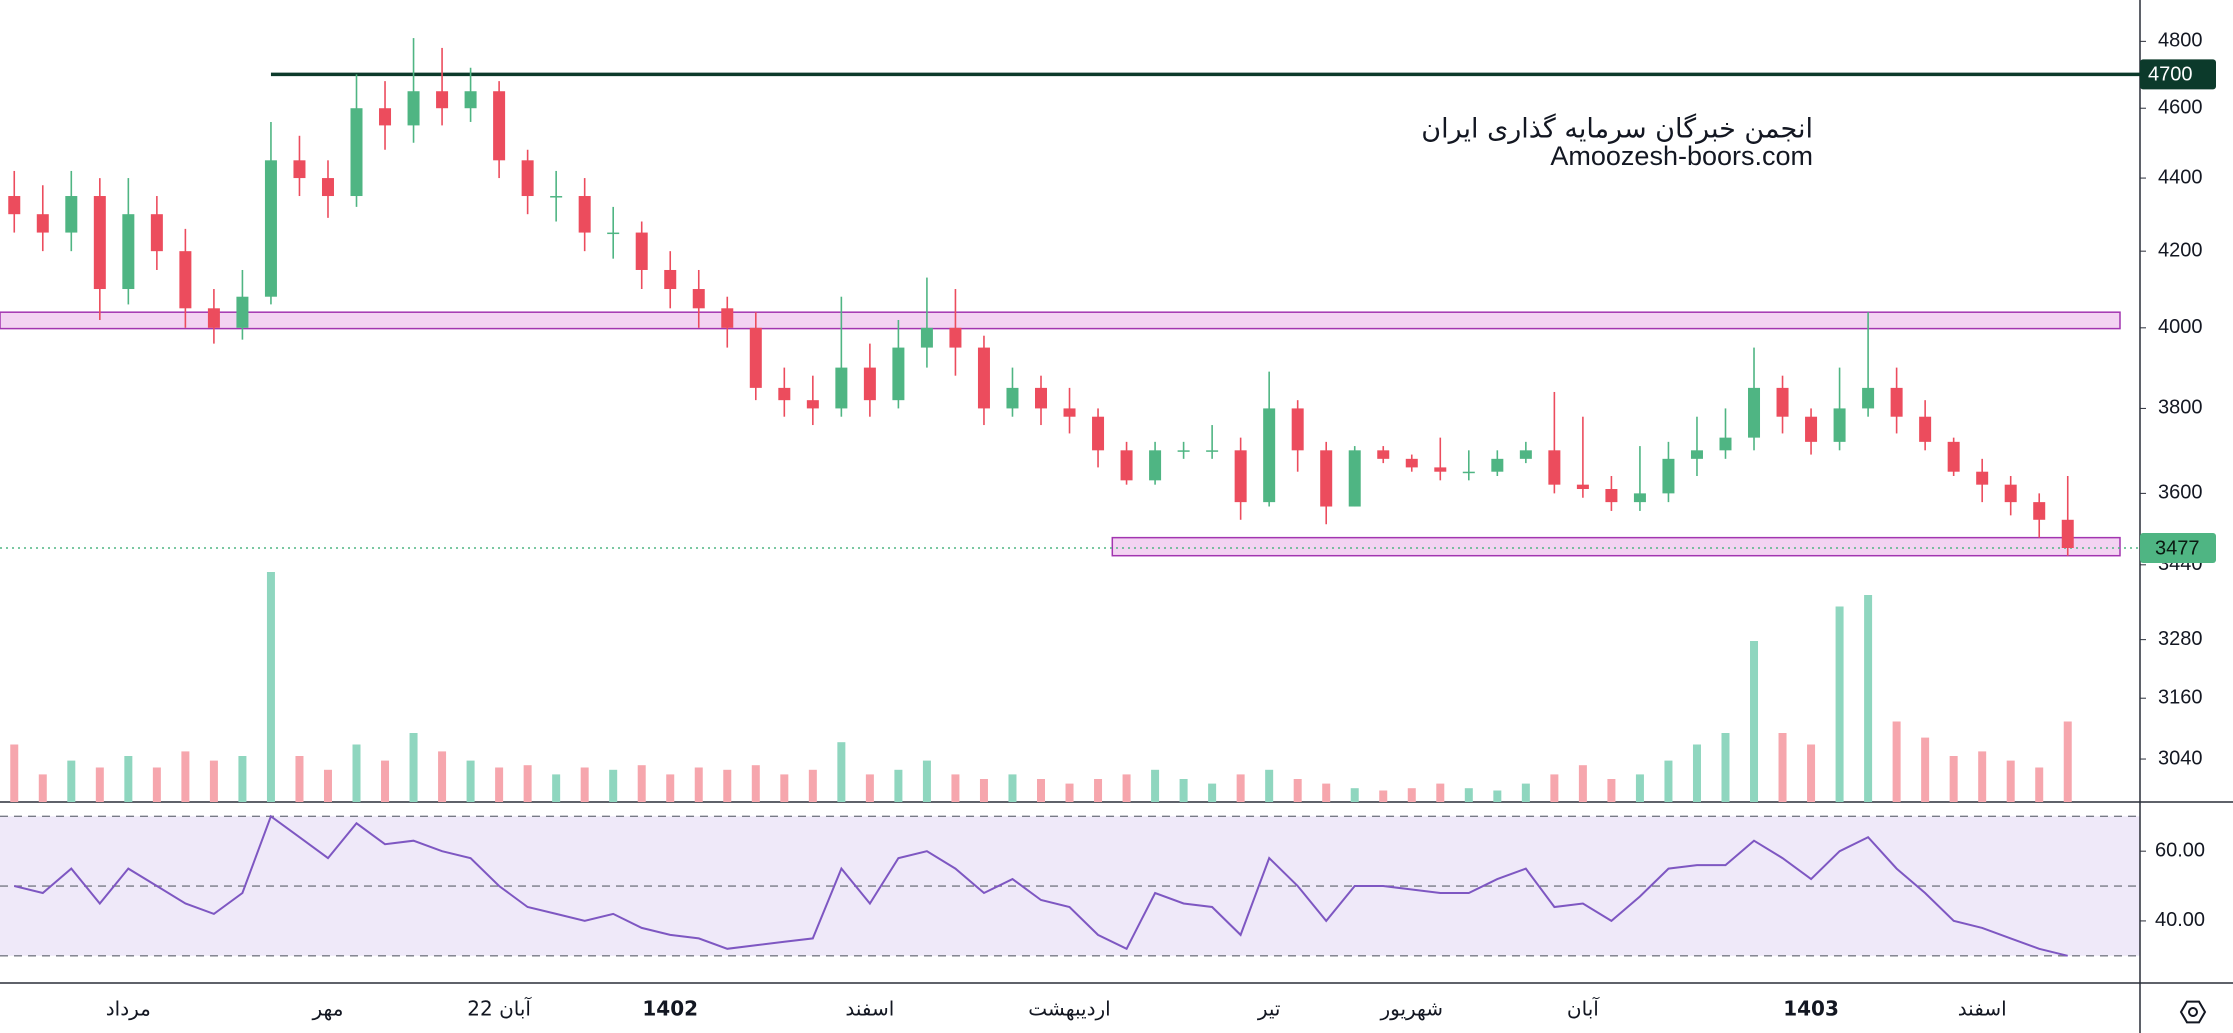  I want to click on support-resistance-zone, so click(1616, 546).